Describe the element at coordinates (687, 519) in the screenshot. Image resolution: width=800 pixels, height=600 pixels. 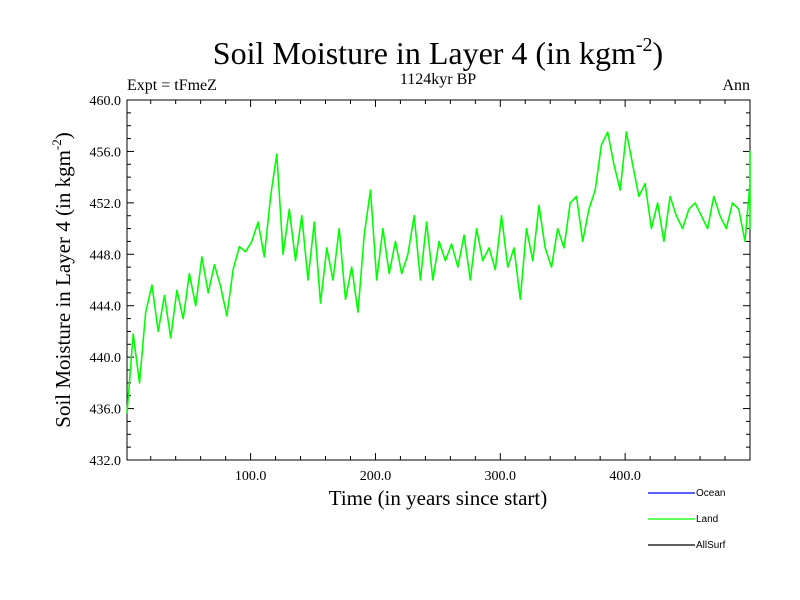
I see `legend: Ocean Land AllSurf` at that location.